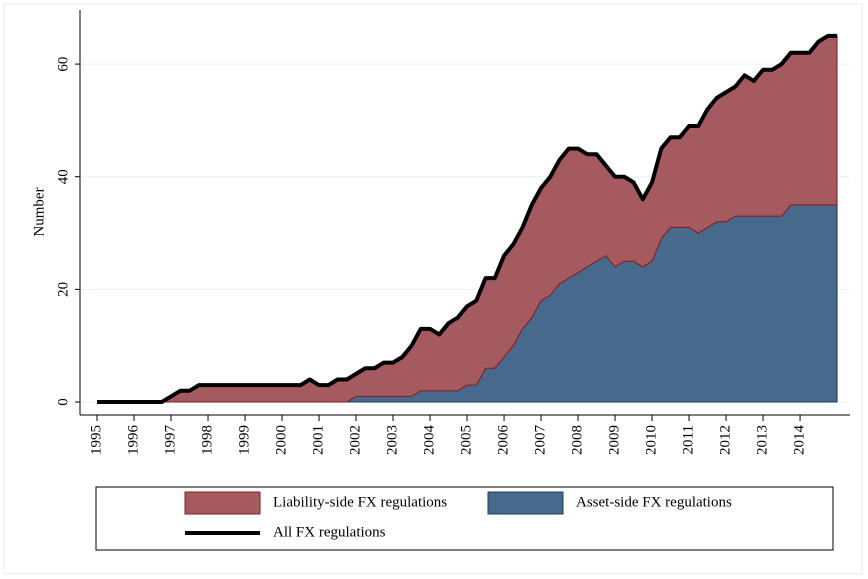  Describe the element at coordinates (63, 402) in the screenshot. I see `y-tick-label: 0` at that location.